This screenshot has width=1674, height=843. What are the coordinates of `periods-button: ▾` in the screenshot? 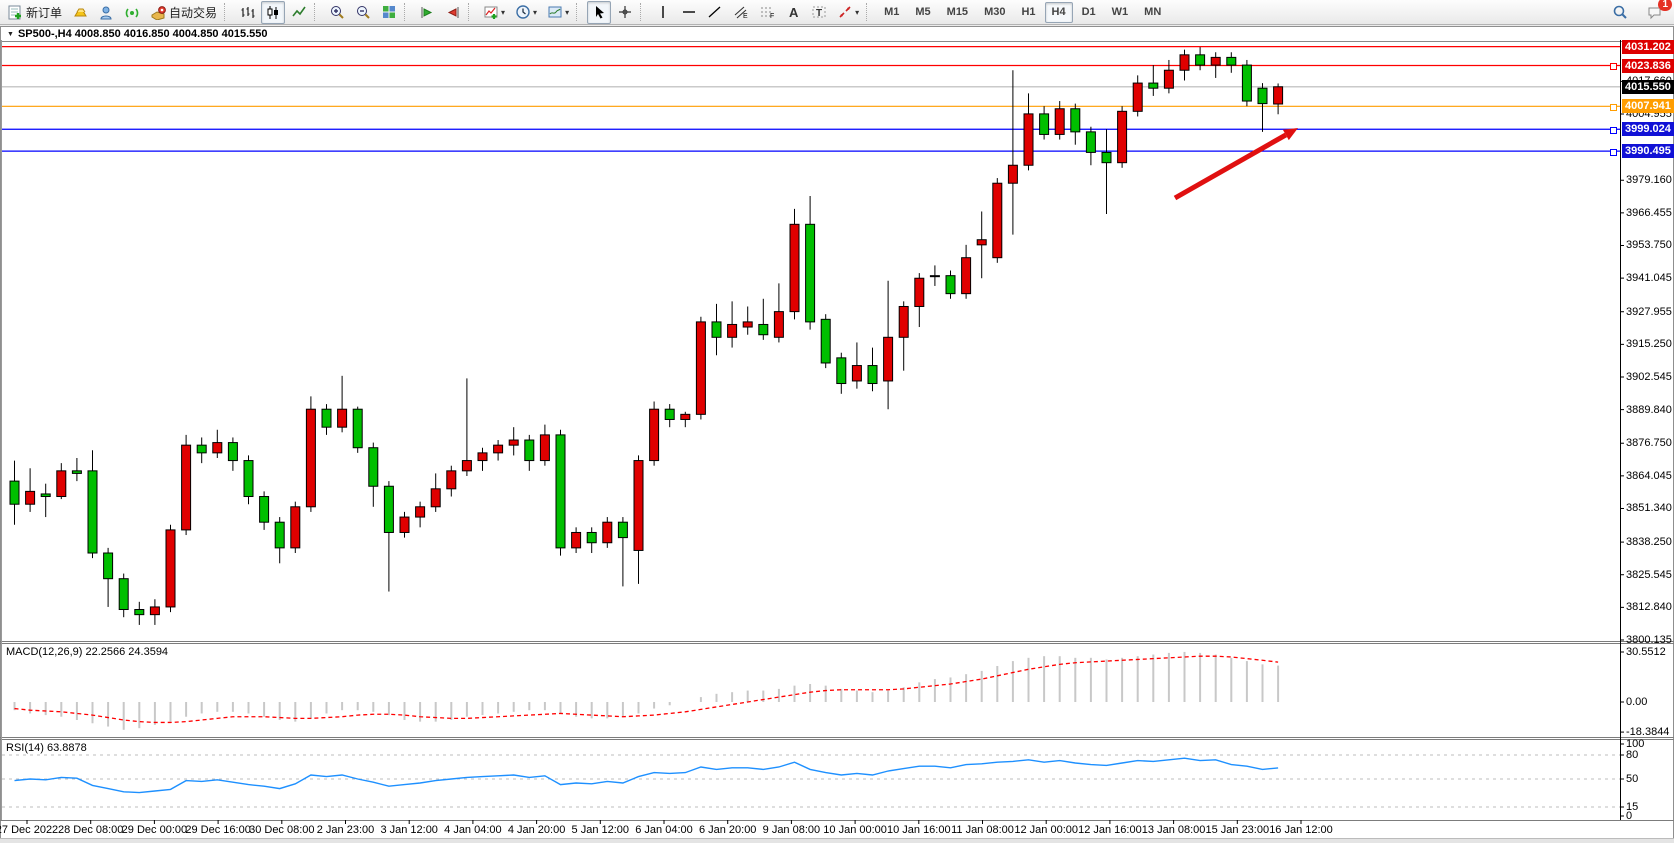 It's located at (526, 12).